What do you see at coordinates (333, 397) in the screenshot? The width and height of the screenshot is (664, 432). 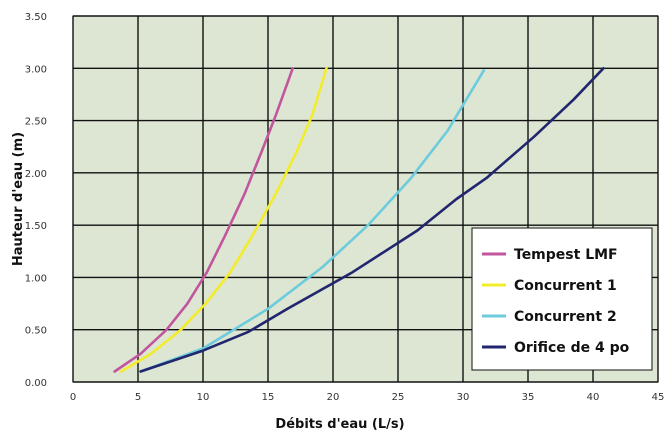 I see `x-tick-label-4: 20` at bounding box center [333, 397].